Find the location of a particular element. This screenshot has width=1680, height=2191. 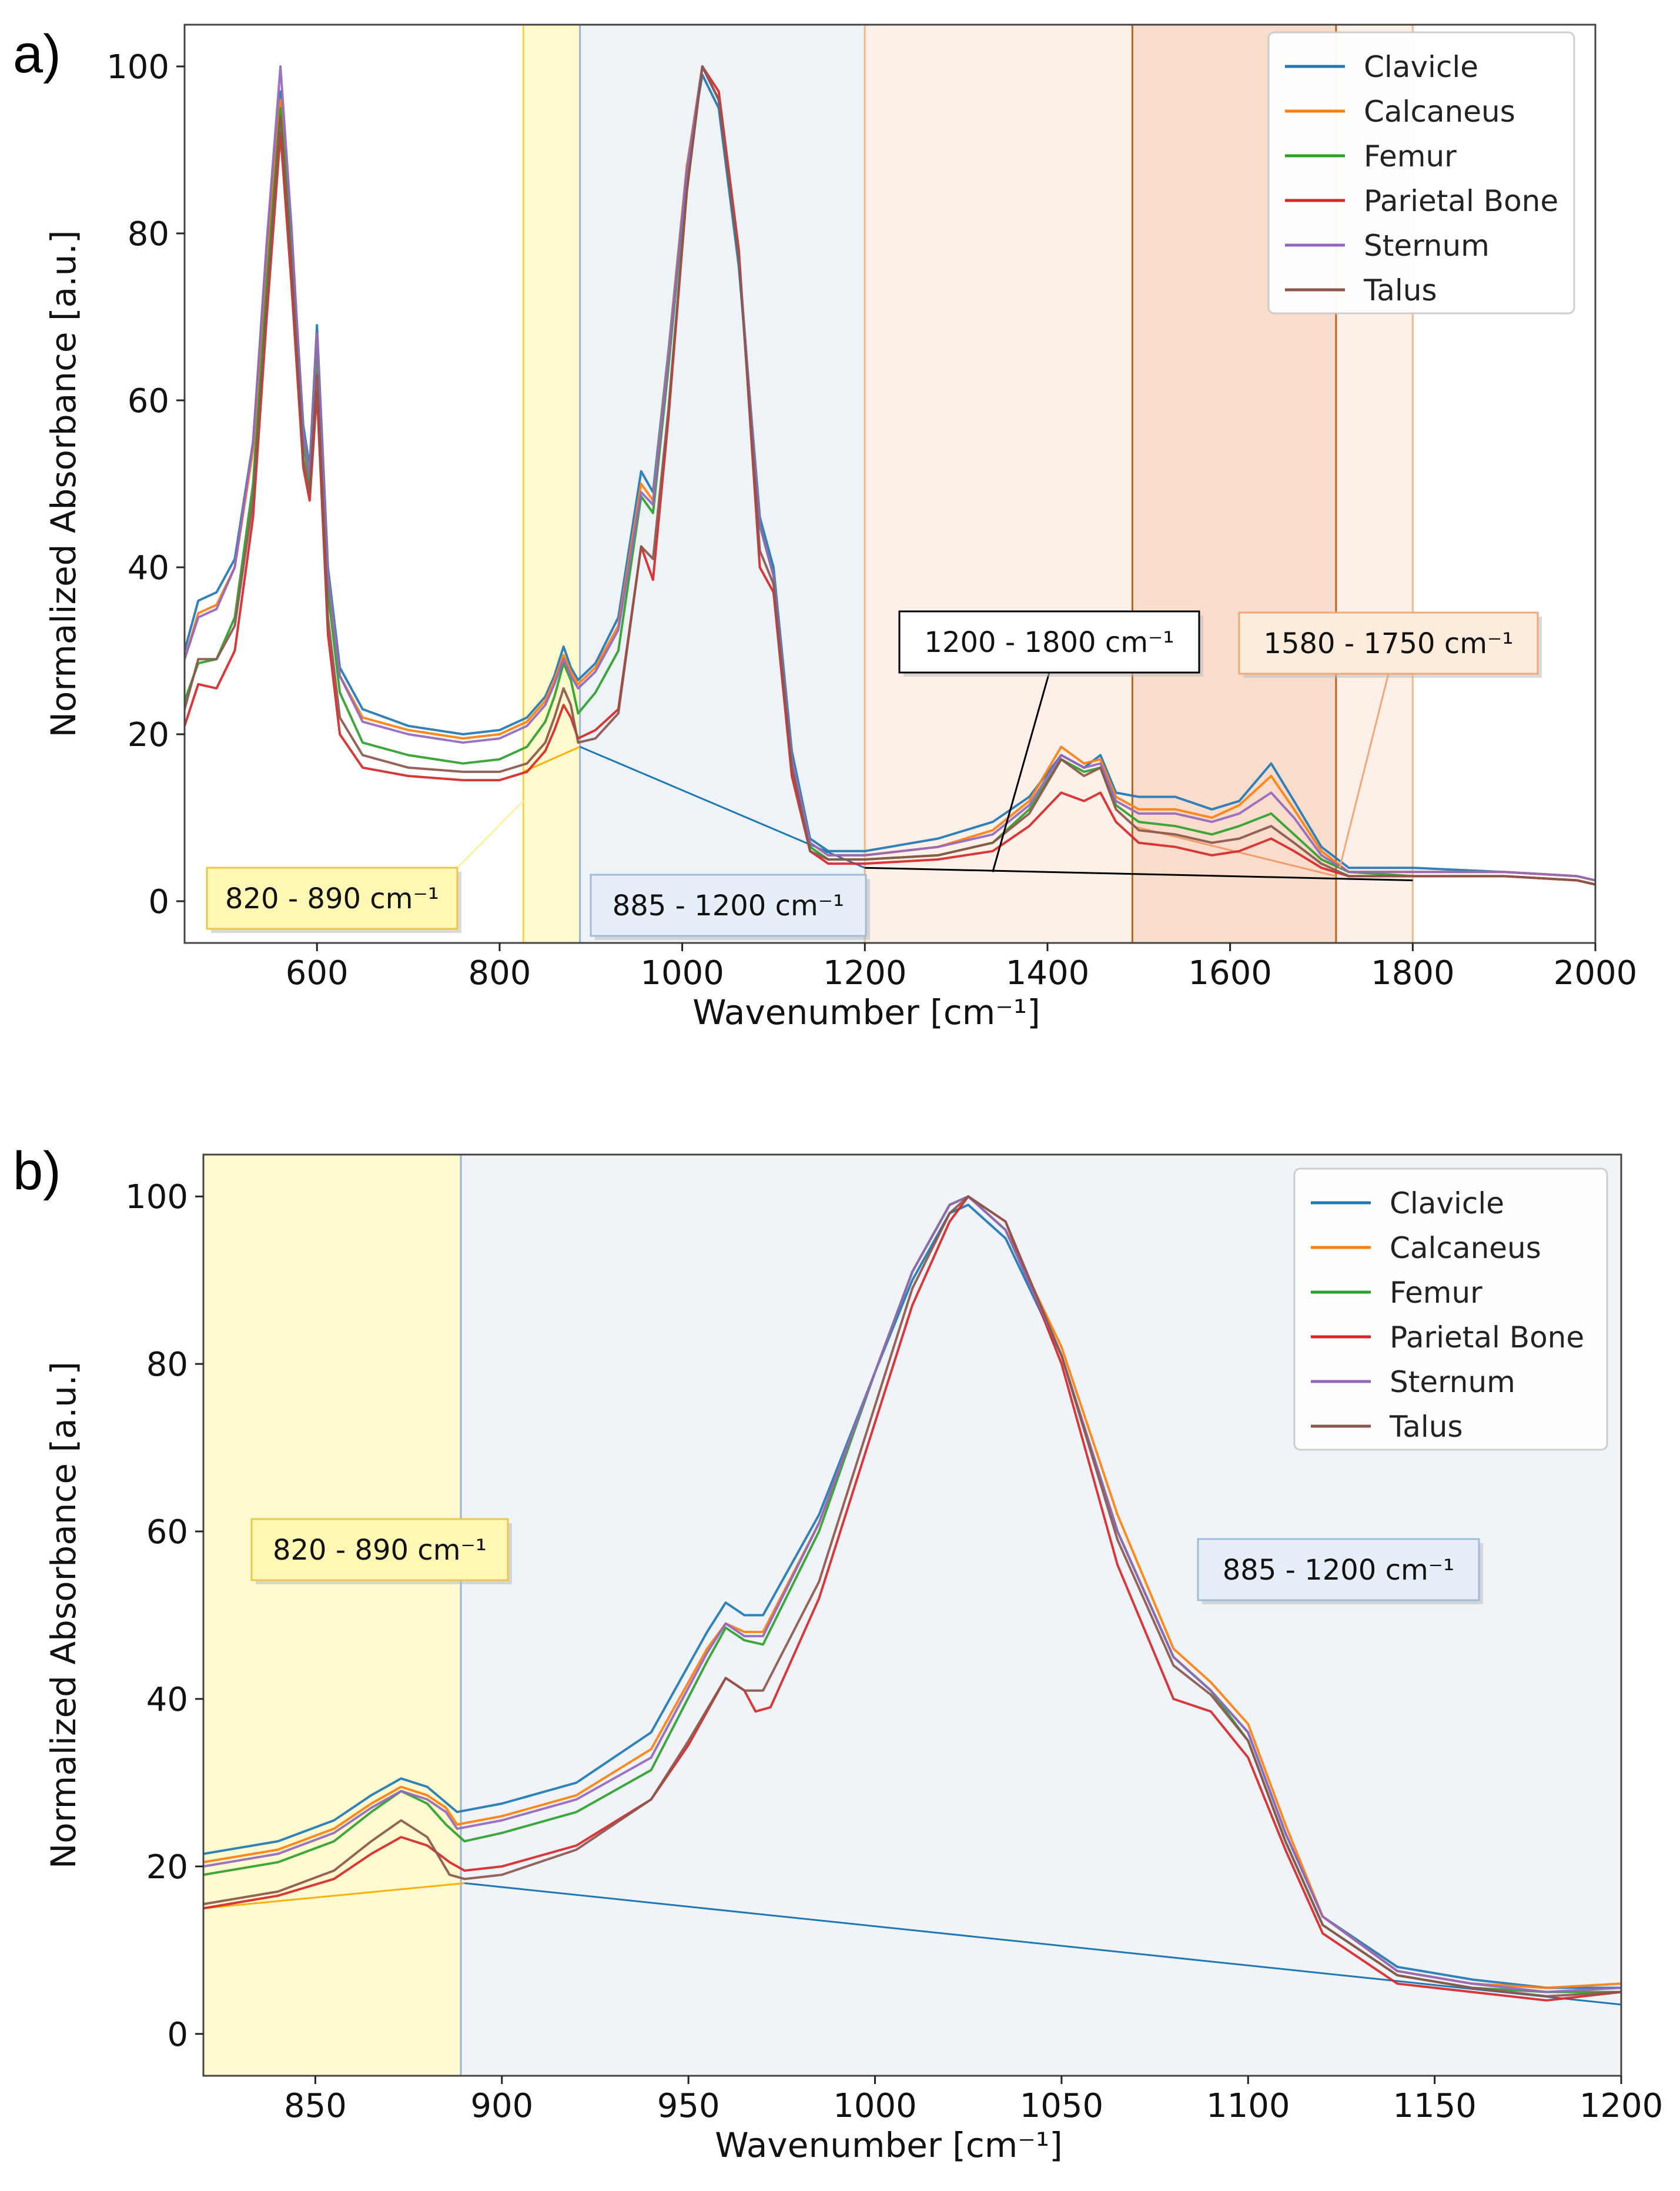

annotation-label: 1580 - 1750 cm⁻¹ is located at coordinates (1388, 643).